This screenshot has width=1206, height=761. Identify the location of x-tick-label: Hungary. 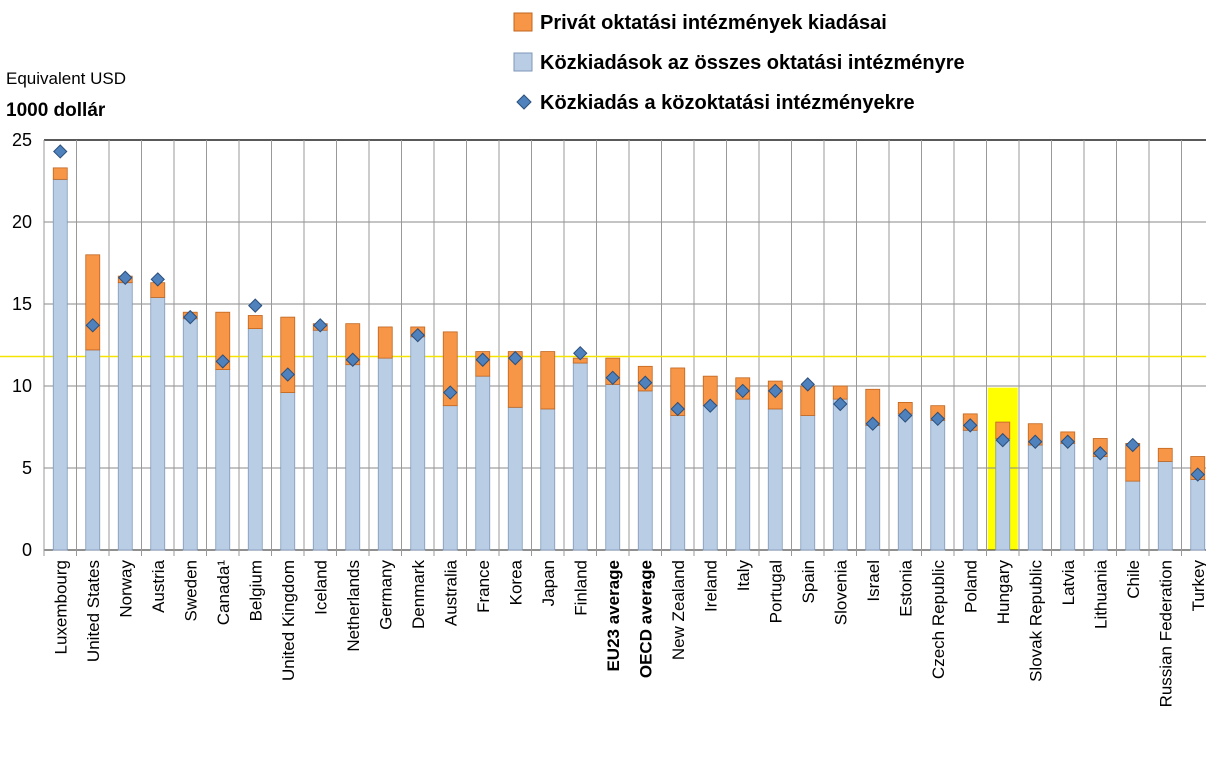
(1003, 592).